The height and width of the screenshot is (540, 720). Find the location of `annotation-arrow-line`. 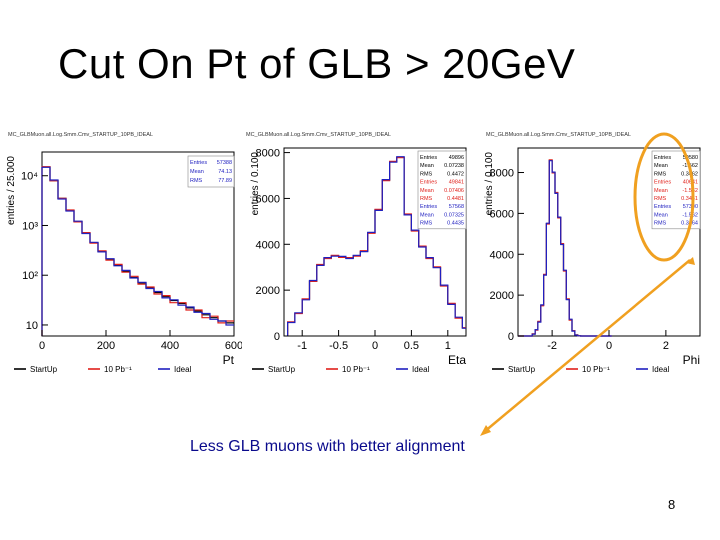

annotation-arrow-line is located at coordinates (587, 346).